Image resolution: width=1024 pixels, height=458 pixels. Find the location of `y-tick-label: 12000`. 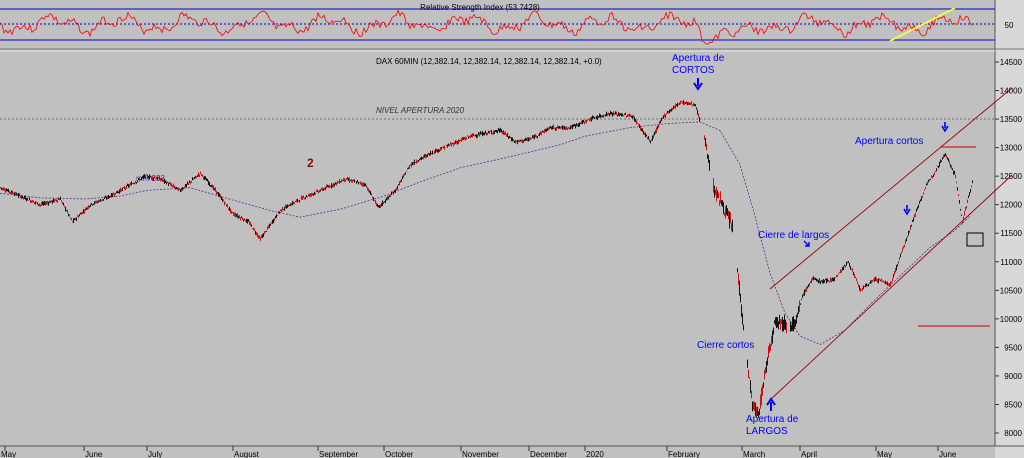

y-tick-label: 12000 is located at coordinates (1011, 205).